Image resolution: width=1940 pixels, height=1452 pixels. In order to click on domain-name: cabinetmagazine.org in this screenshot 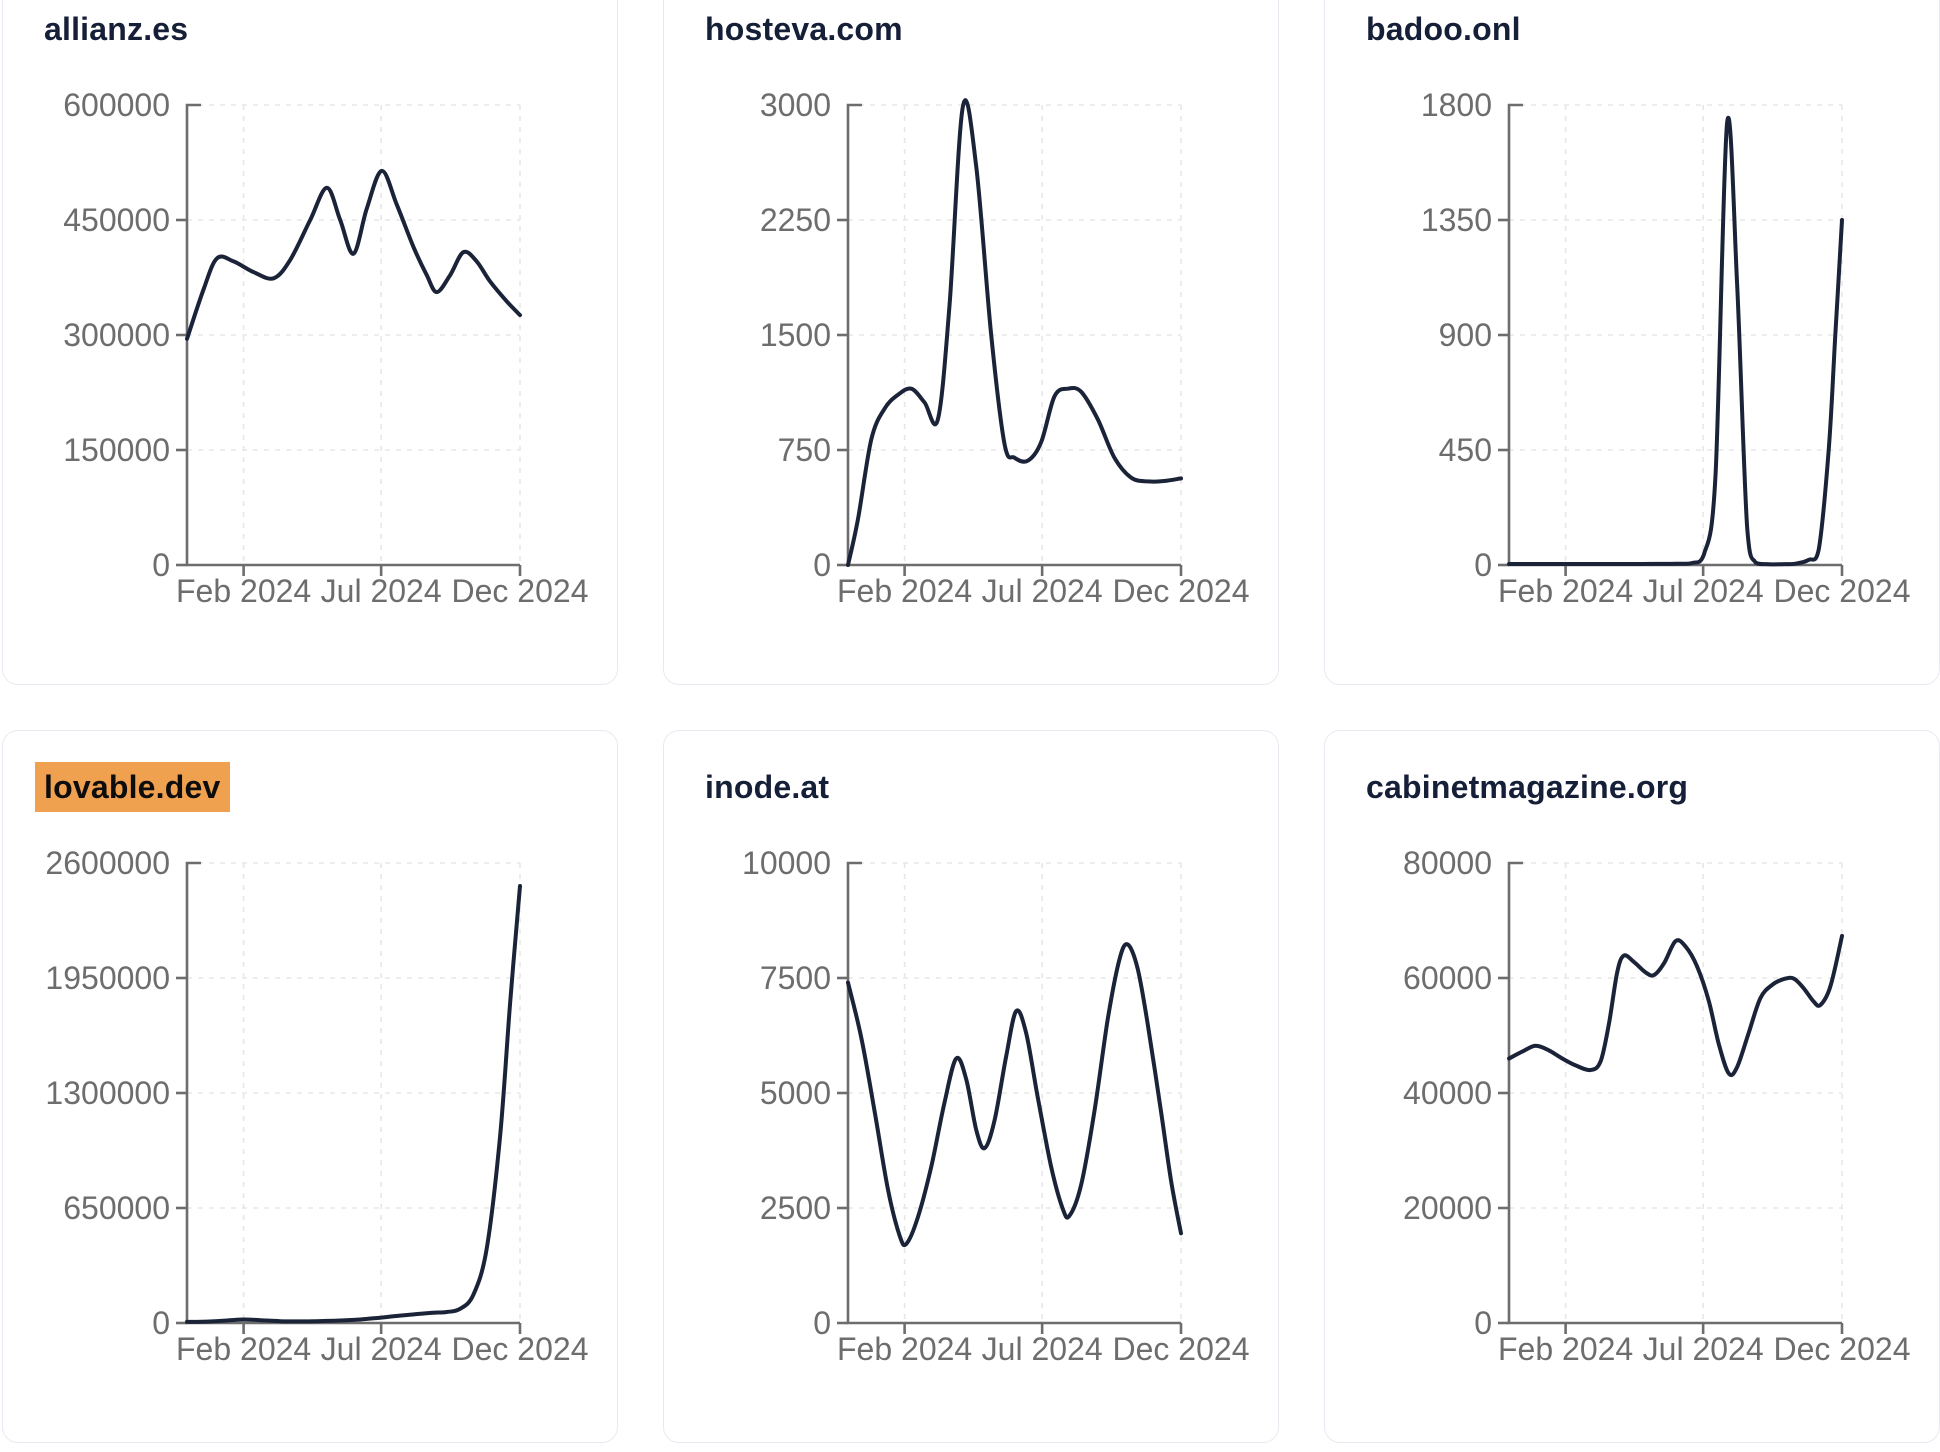, I will do `click(1527, 787)`.